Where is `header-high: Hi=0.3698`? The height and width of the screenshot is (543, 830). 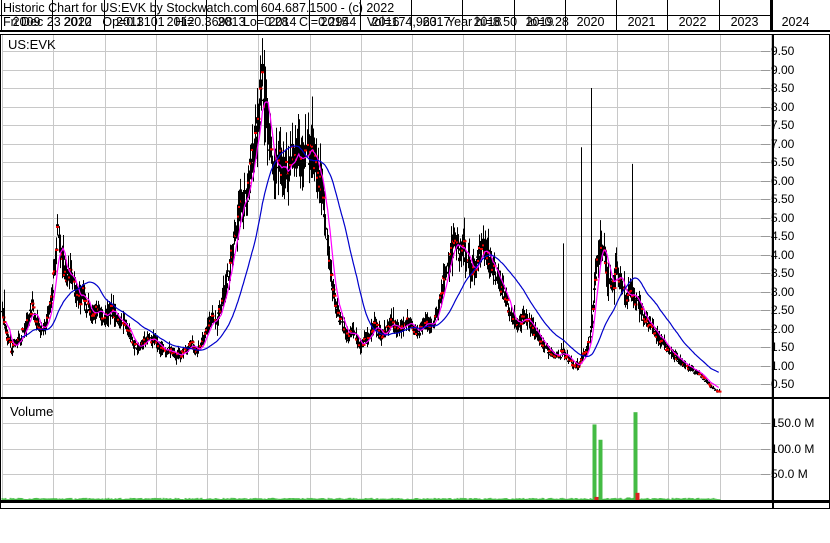
header-high: Hi=0.3698 is located at coordinates (204, 22).